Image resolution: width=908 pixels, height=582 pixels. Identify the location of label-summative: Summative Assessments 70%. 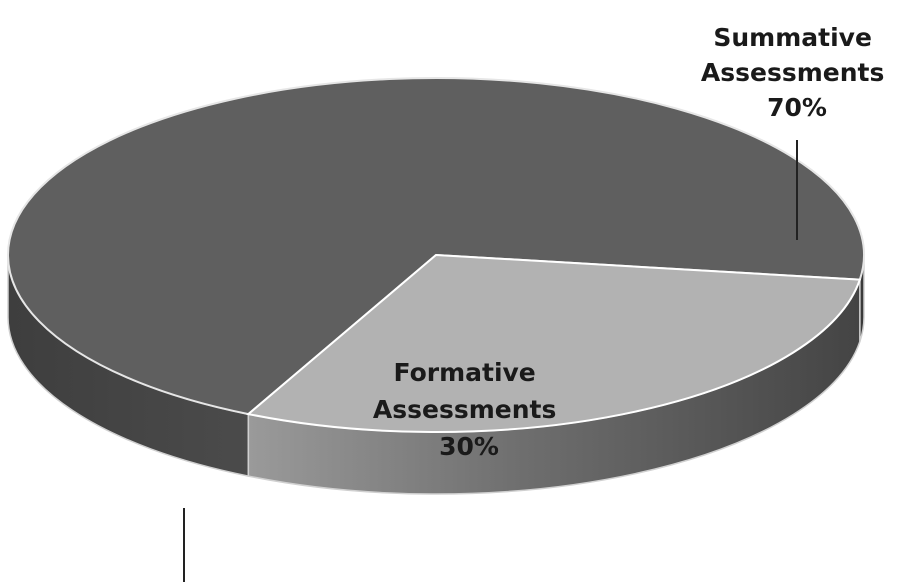
(797, 72).